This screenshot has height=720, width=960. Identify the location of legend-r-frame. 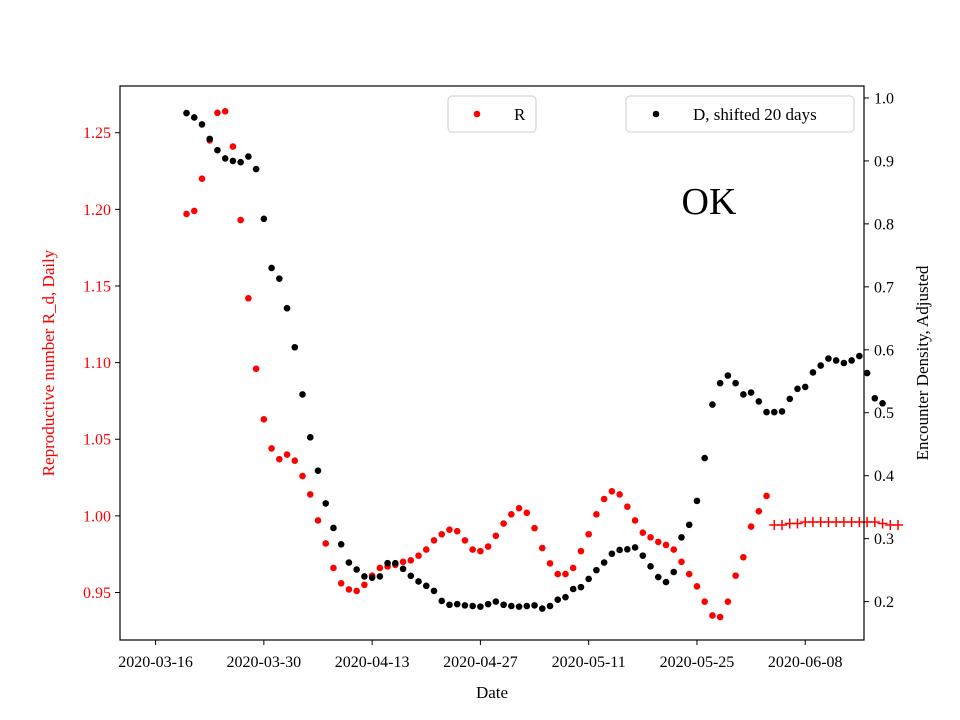
(492, 114).